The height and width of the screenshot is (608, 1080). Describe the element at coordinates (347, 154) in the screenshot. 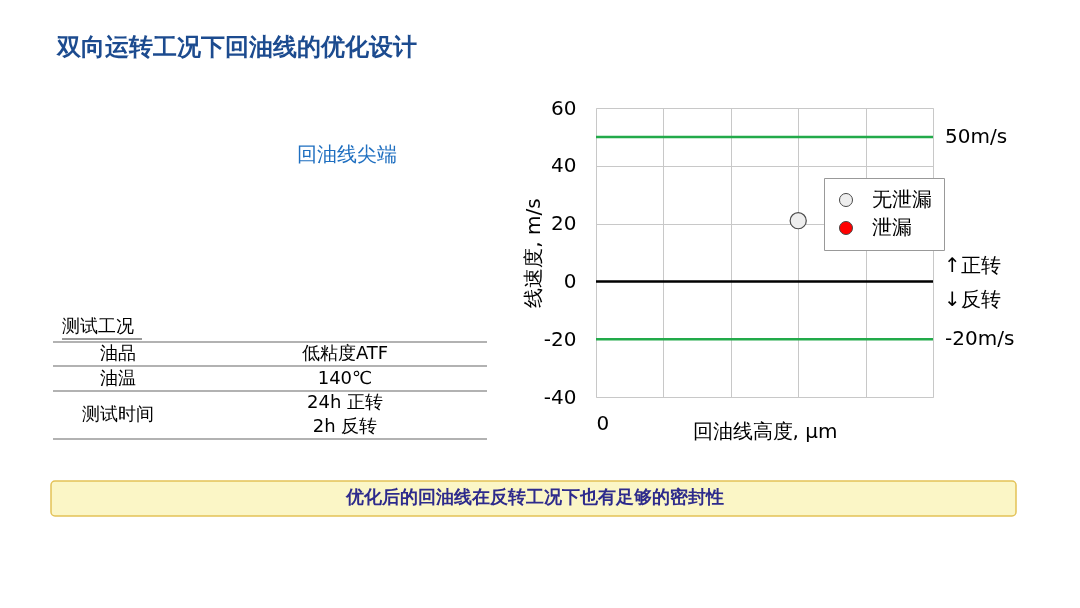

I see `text: 回油线尖端` at that location.